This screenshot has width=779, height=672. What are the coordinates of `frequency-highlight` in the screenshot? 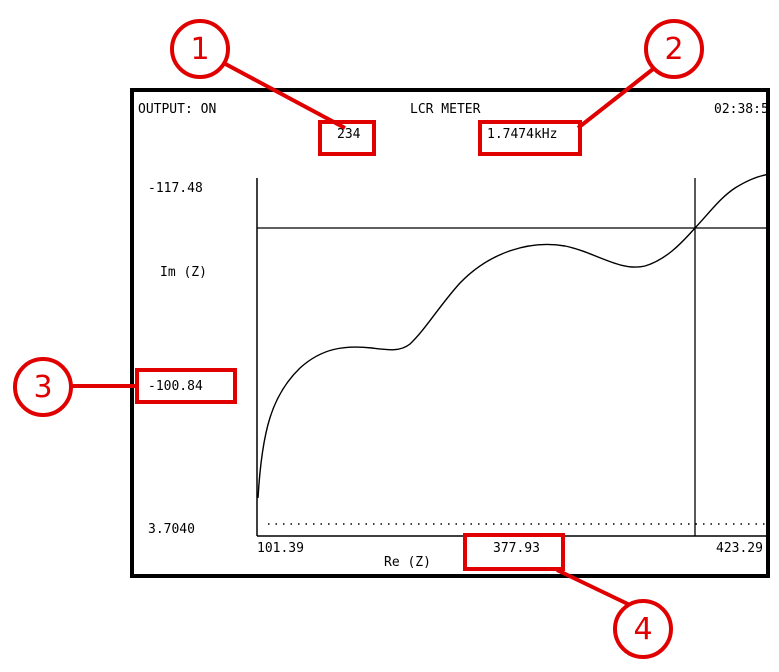 It's located at (530, 138).